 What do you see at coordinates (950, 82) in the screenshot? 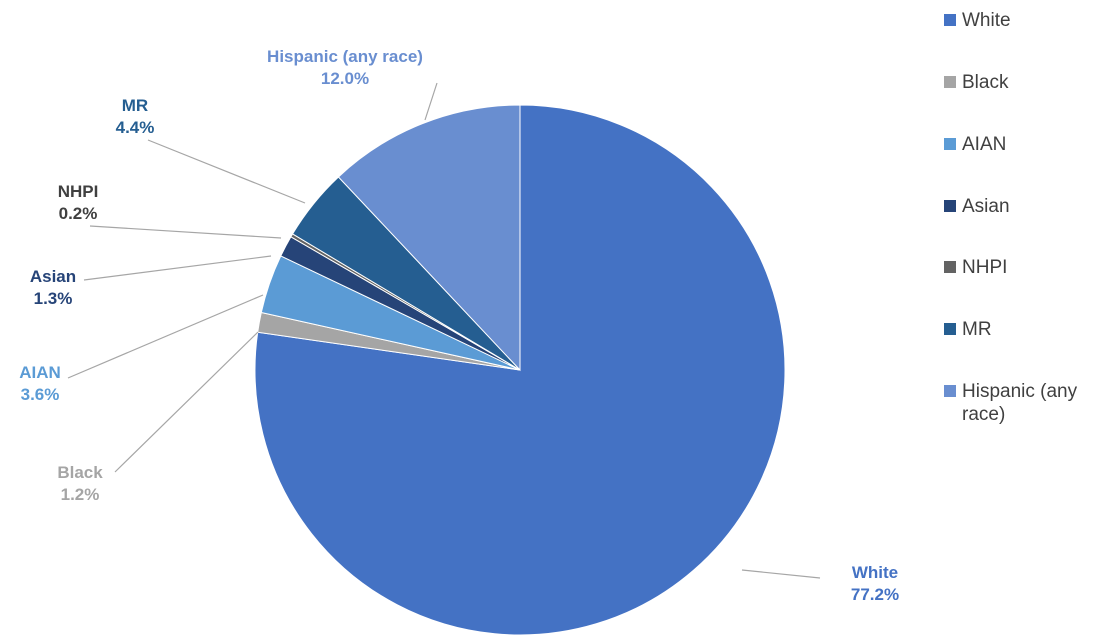
I see `legend-swatch-black` at bounding box center [950, 82].